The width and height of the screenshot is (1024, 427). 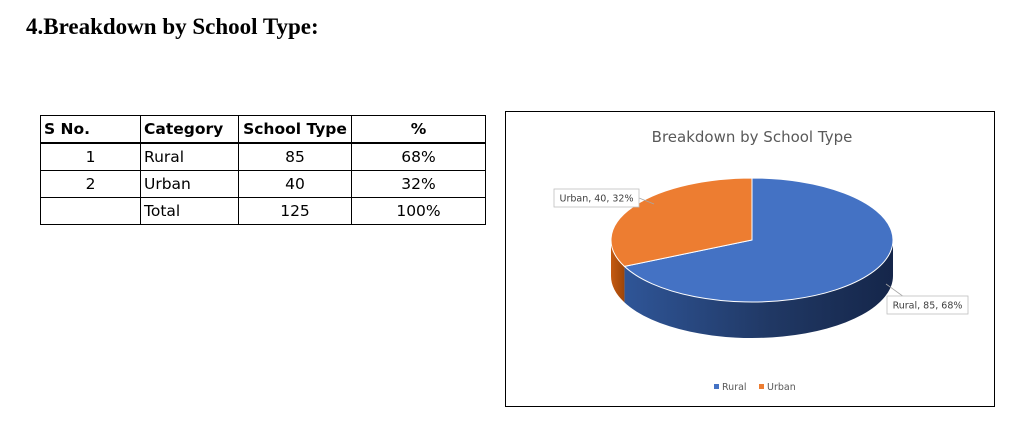 I want to click on cell-school-type: 85, so click(x=295, y=156).